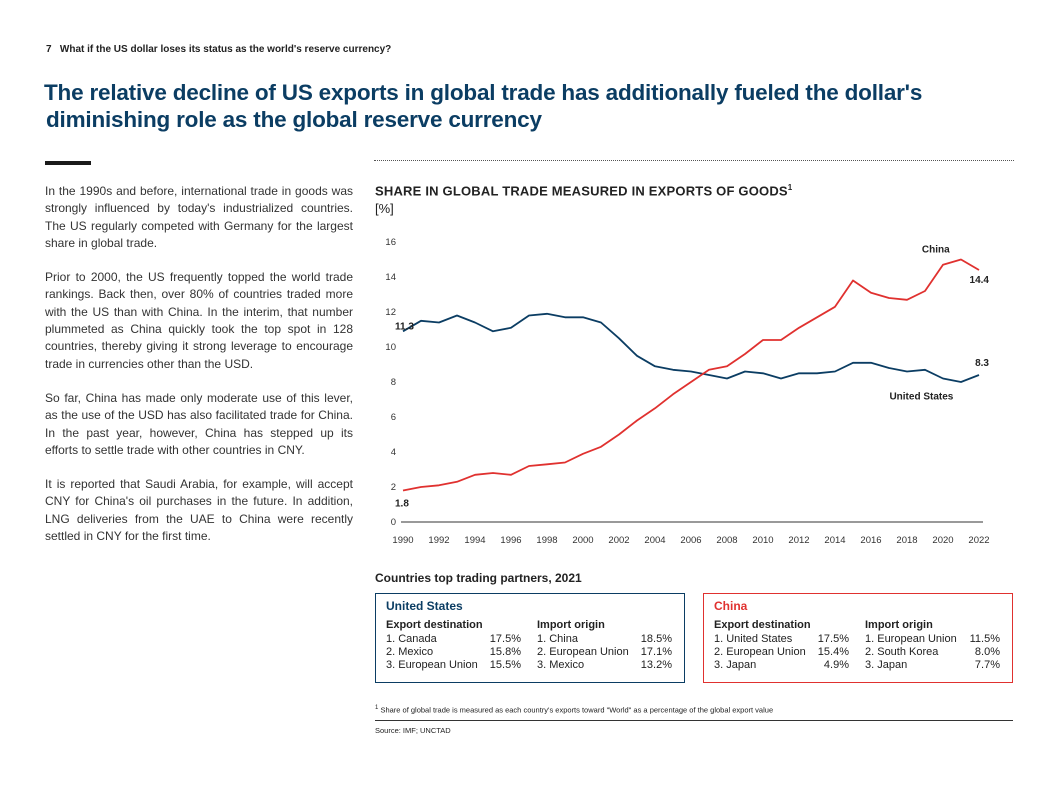 The image size is (1058, 793). Describe the element at coordinates (656, 639) in the screenshot. I see `us-import-pct: 18.5%` at that location.